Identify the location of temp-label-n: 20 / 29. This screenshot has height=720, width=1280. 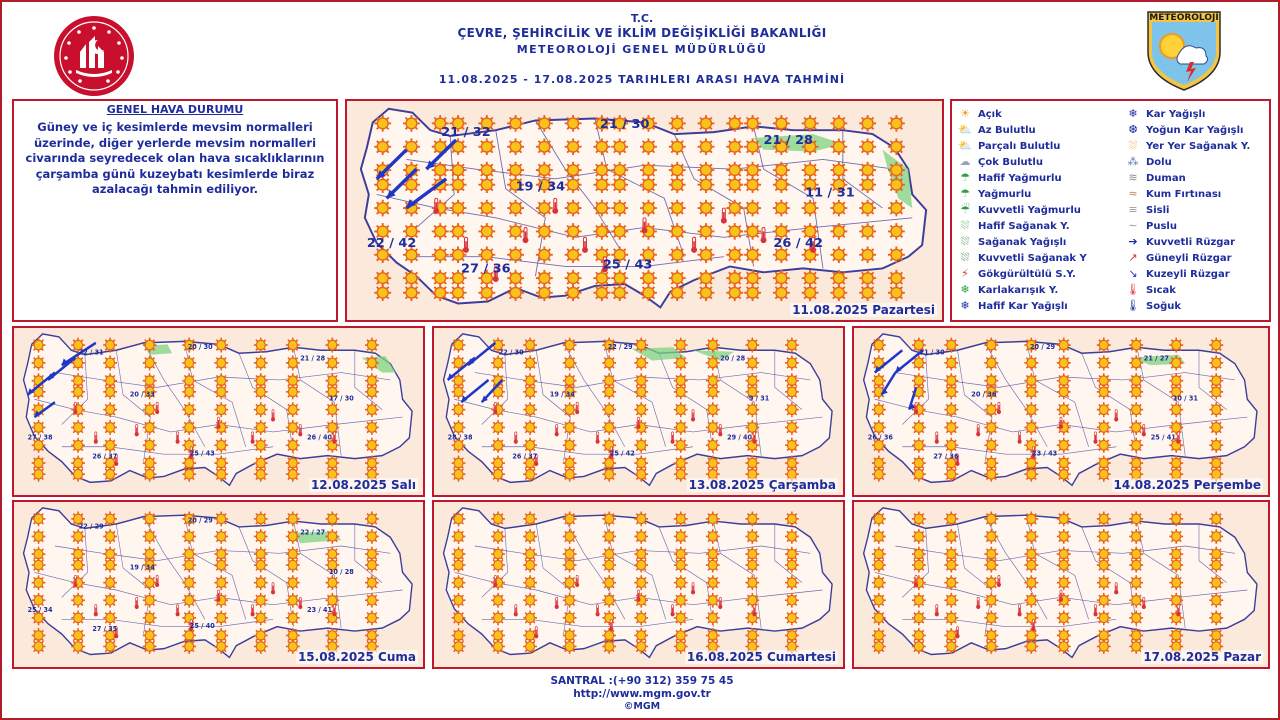
(1042, 347).